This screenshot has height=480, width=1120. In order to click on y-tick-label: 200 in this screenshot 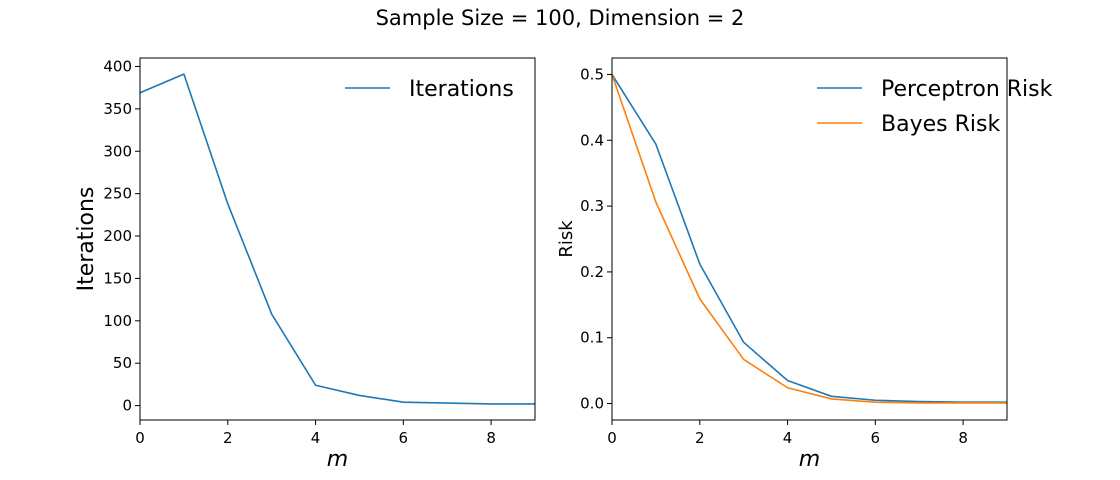, I will do `click(117, 236)`.